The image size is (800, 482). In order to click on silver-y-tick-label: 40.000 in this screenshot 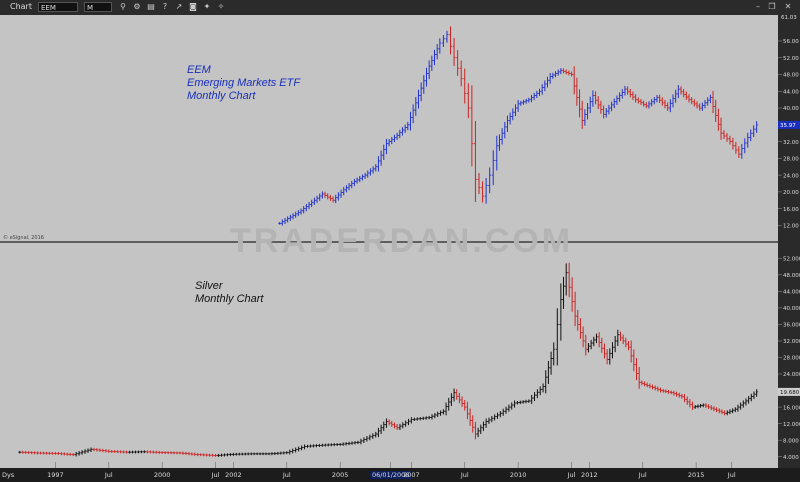, I will do `click(791, 309)`.